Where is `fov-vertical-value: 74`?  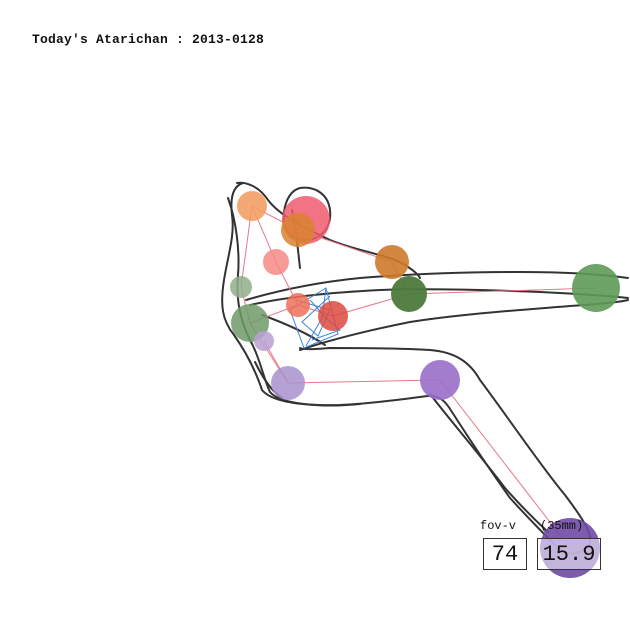
fov-vertical-value: 74 is located at coordinates (505, 554).